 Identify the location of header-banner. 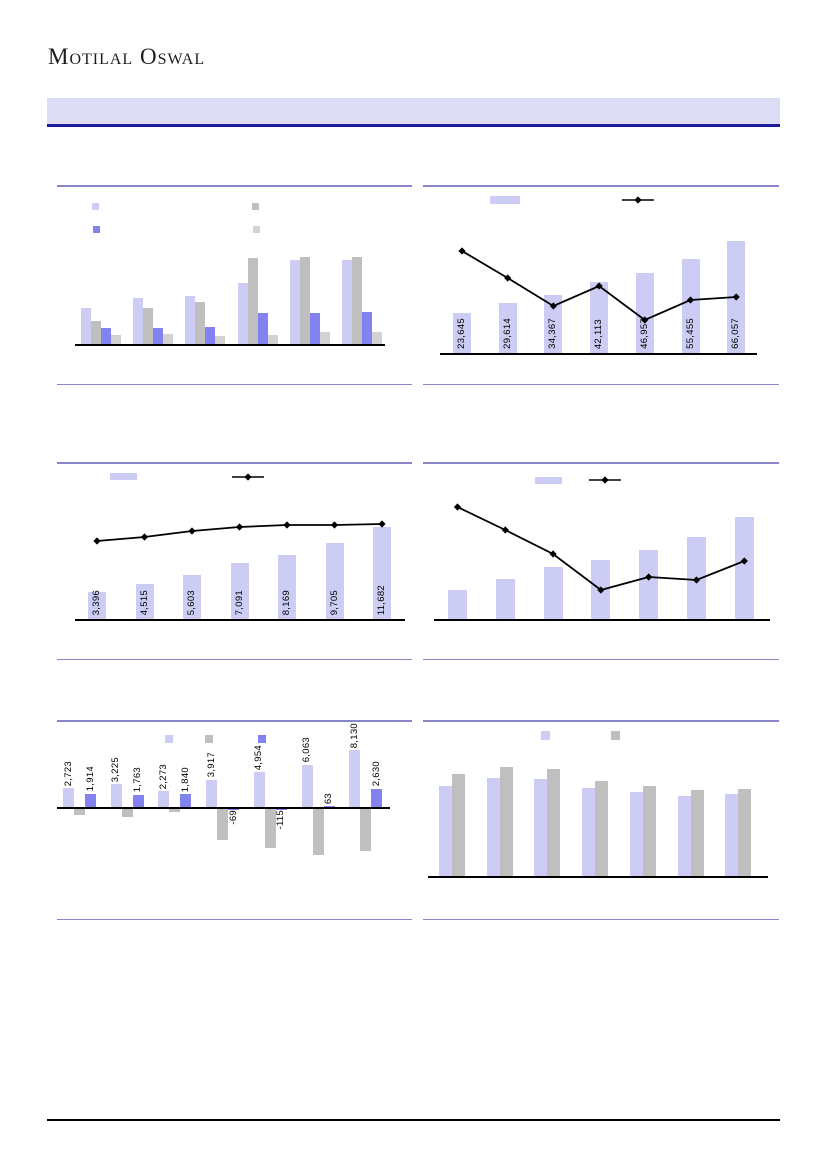
(413, 112).